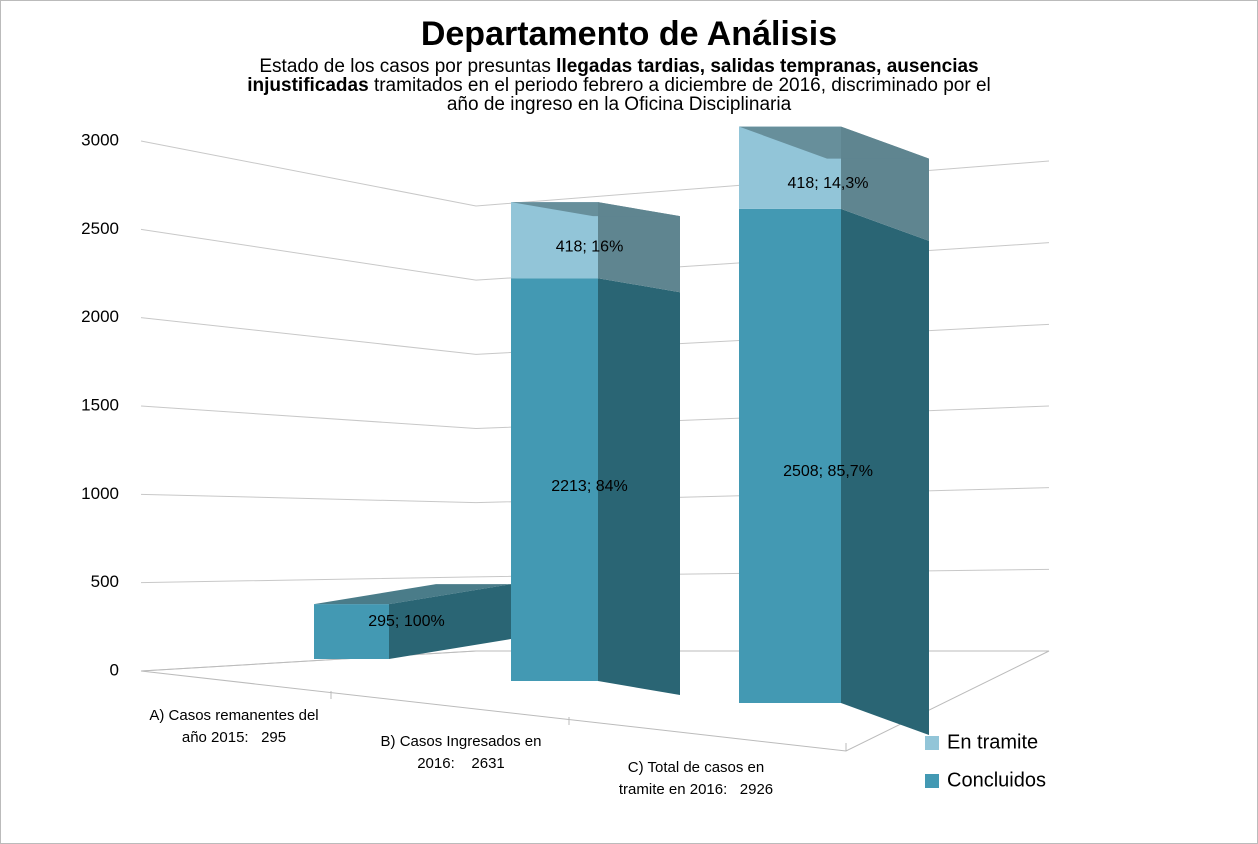 This screenshot has height=844, width=1258. Describe the element at coordinates (114, 669) in the screenshot. I see `y-tick-label: 0` at that location.